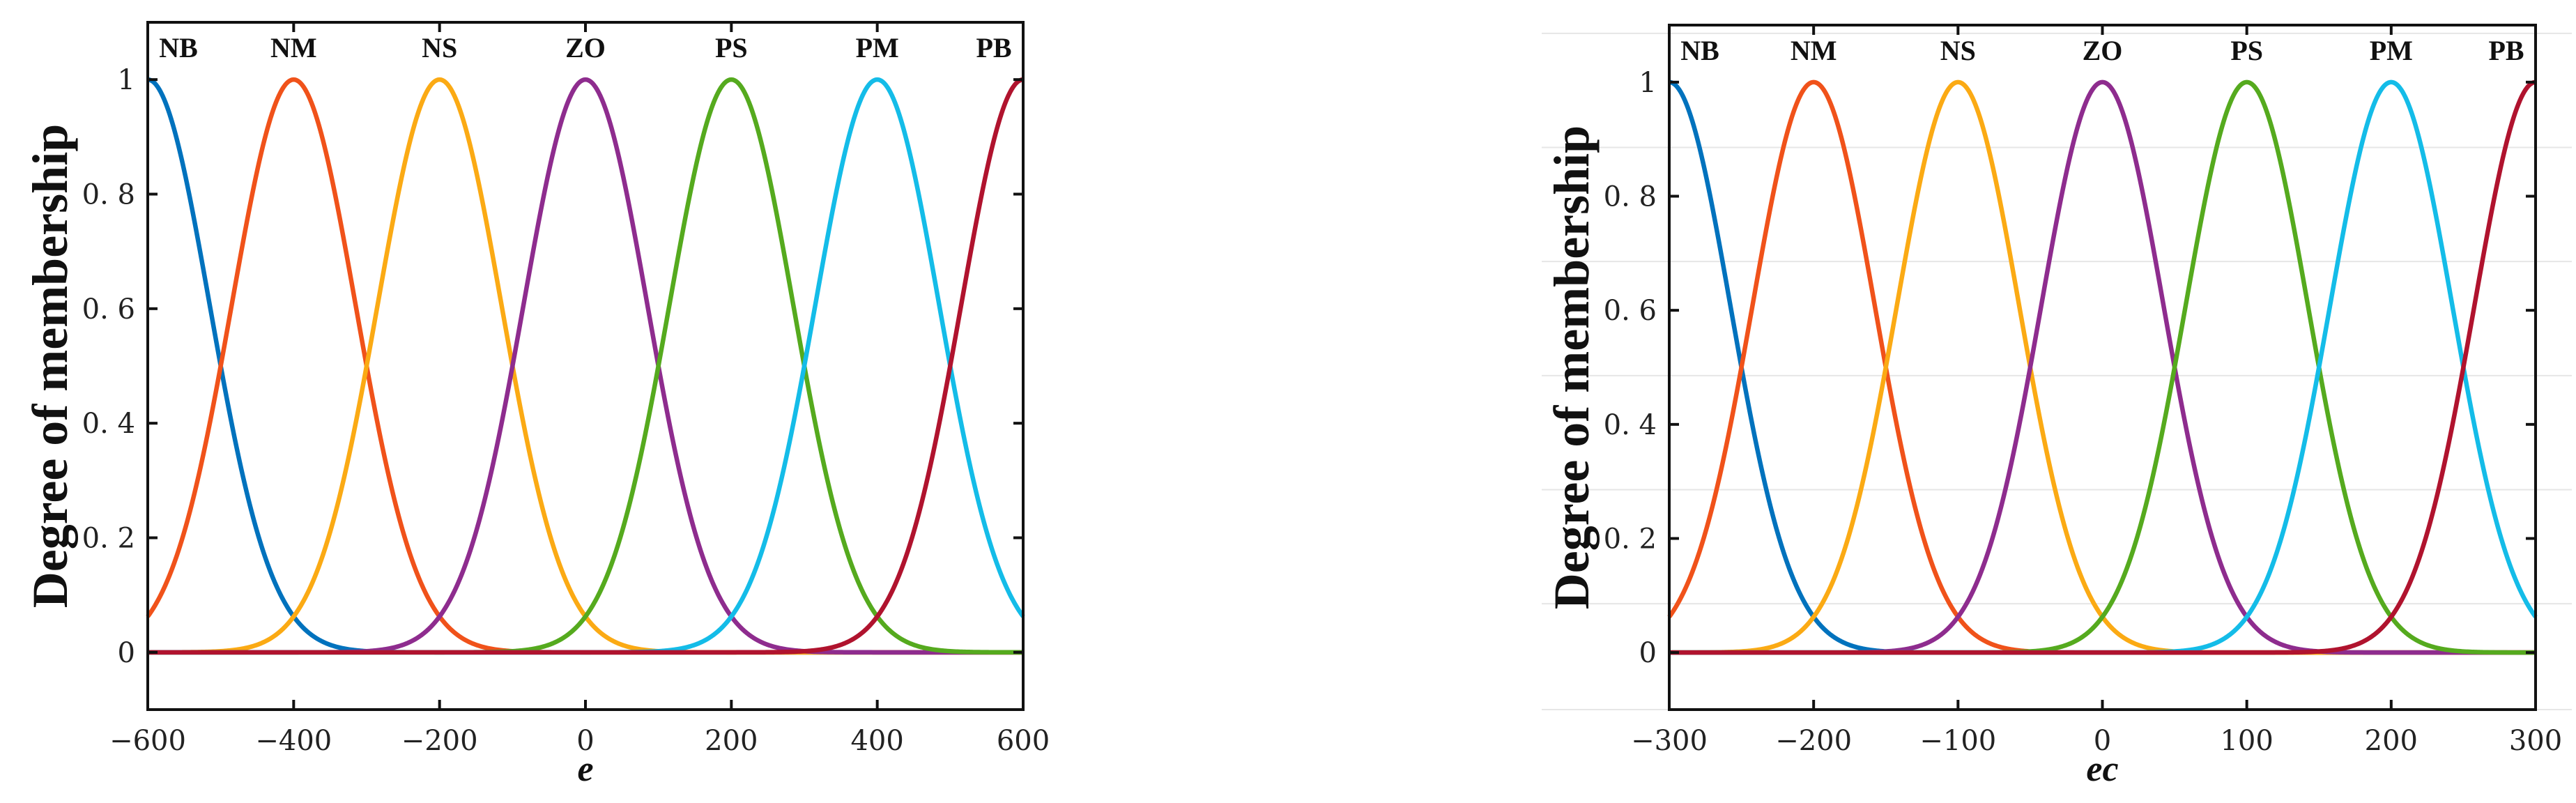  What do you see at coordinates (1957, 741) in the screenshot?
I see `x-tick-label: −100` at bounding box center [1957, 741].